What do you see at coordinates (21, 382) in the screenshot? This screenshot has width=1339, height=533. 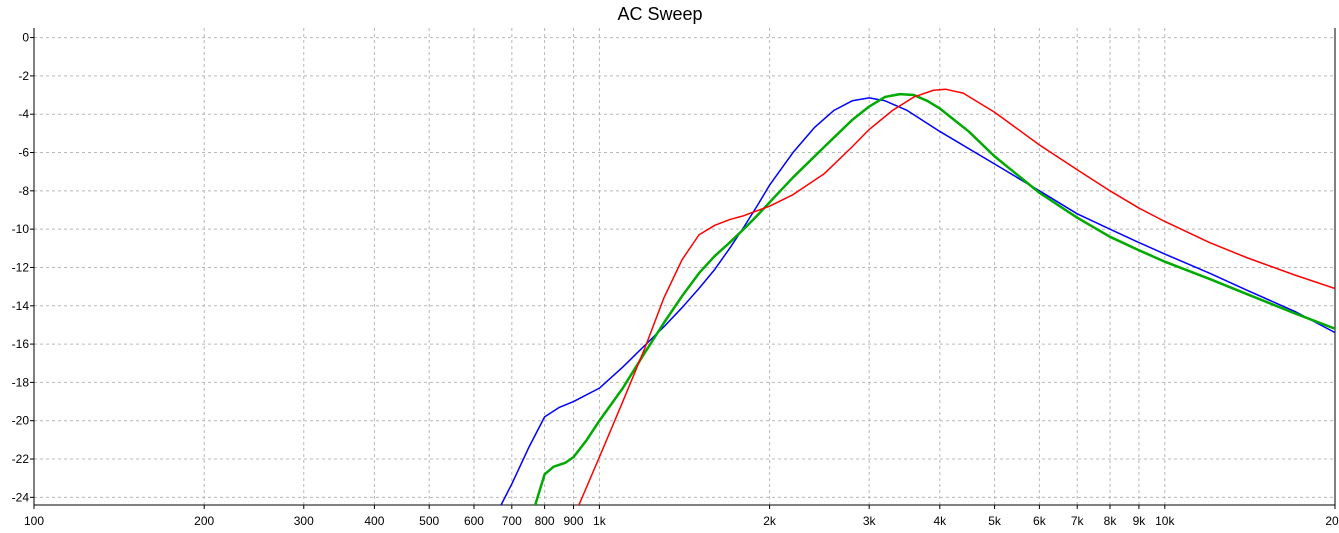 I see `y-tick-label: -18` at bounding box center [21, 382].